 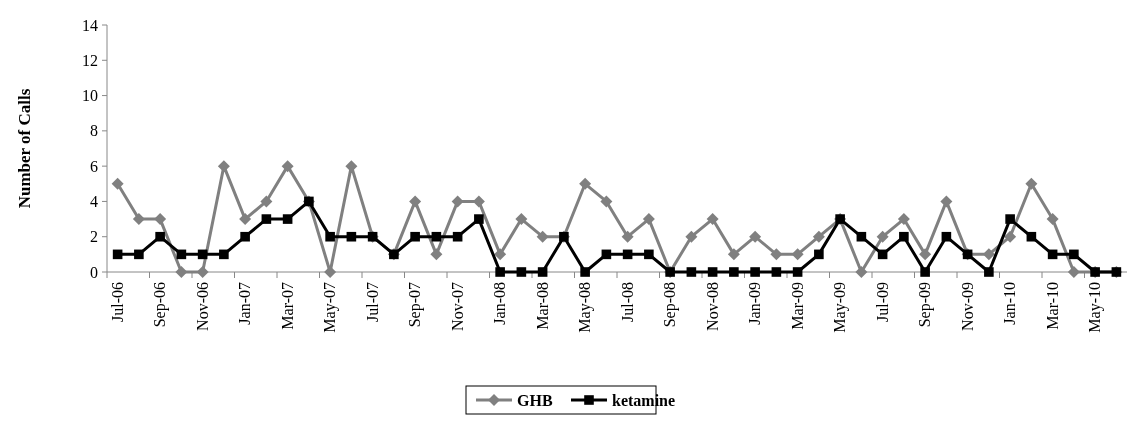 I want to click on legend-label: ketamine, so click(x=644, y=400).